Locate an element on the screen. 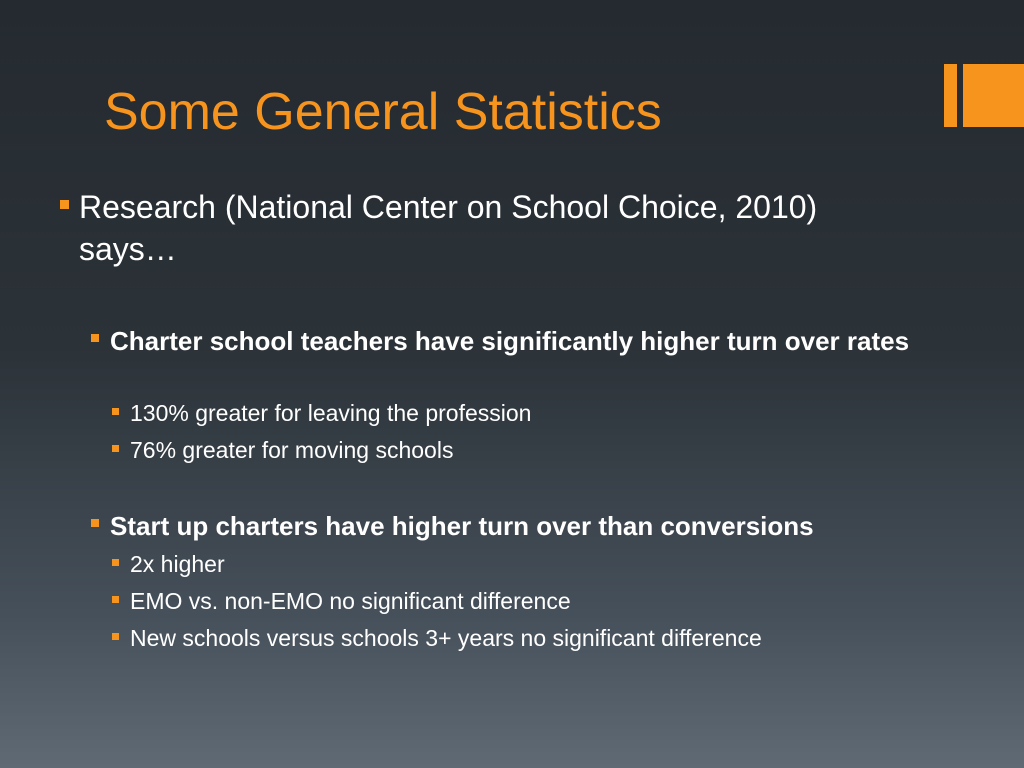 The height and width of the screenshot is (768, 1024). sub-bullet: 130% greater for leaving the profession is located at coordinates (522, 413).